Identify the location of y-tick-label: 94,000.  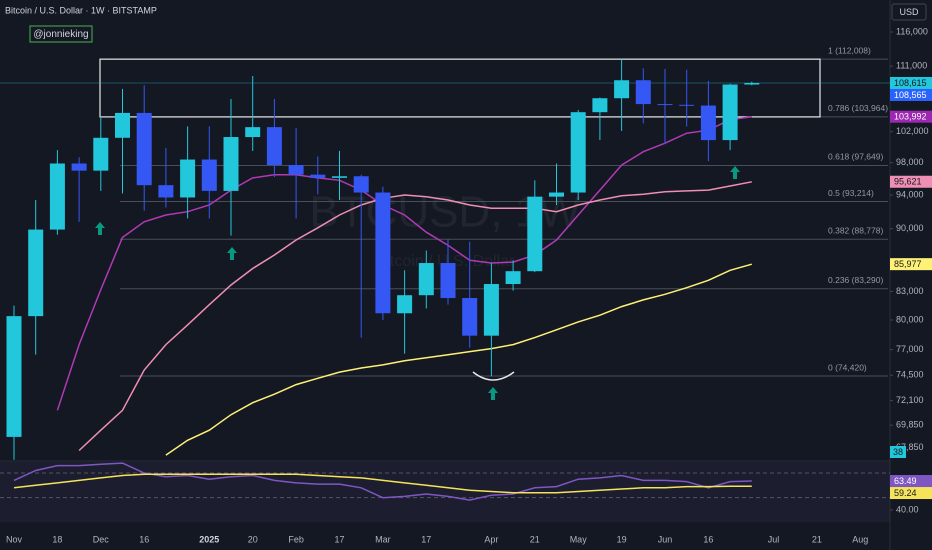
(910, 194).